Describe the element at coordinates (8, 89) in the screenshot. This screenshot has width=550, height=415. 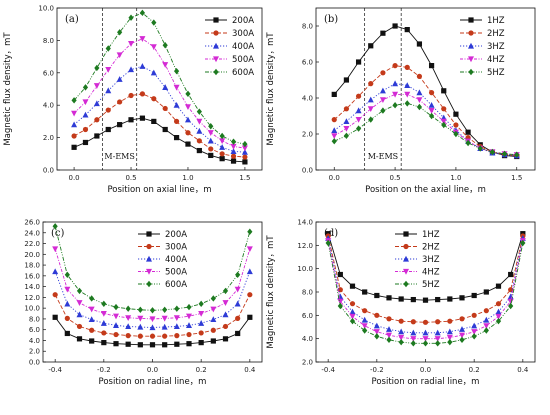
I see `y-axis-title: Magnetic flux density，mT` at that location.